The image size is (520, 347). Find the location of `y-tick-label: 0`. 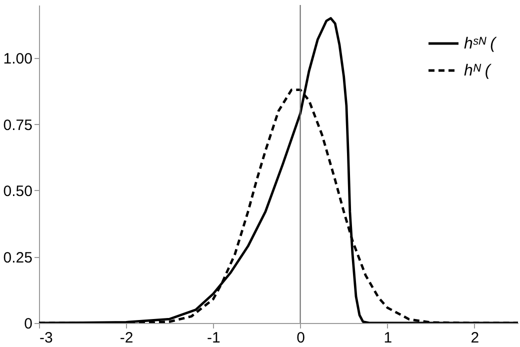

y-tick-label: 0 is located at coordinates (28, 324).